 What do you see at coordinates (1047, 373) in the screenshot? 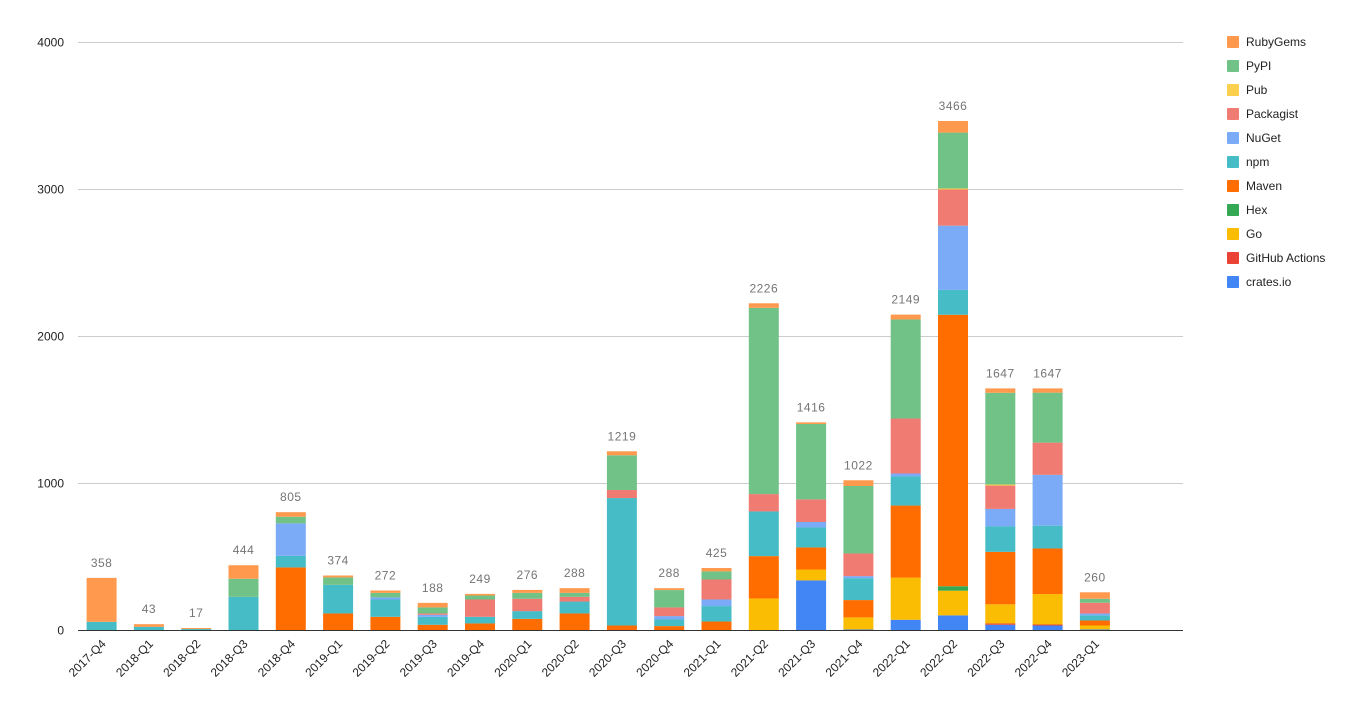
I see `total-label: 1647` at bounding box center [1047, 373].